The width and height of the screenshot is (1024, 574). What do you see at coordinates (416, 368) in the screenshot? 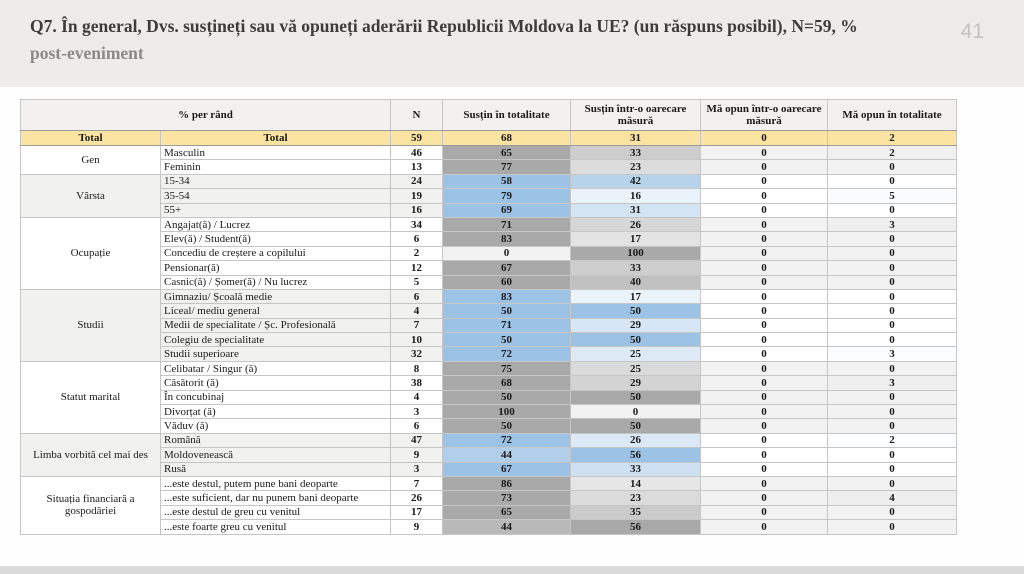
I see `n-cell: 8` at bounding box center [416, 368].